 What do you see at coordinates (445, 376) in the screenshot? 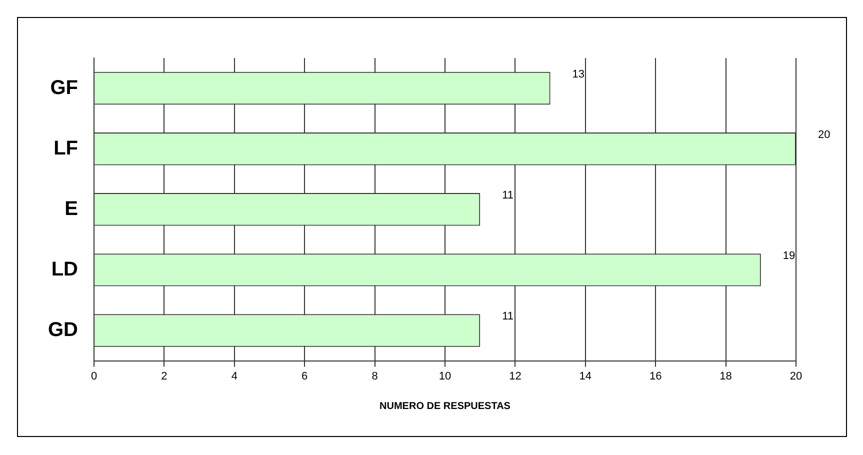
I see `x-tick-label: 10` at bounding box center [445, 376].